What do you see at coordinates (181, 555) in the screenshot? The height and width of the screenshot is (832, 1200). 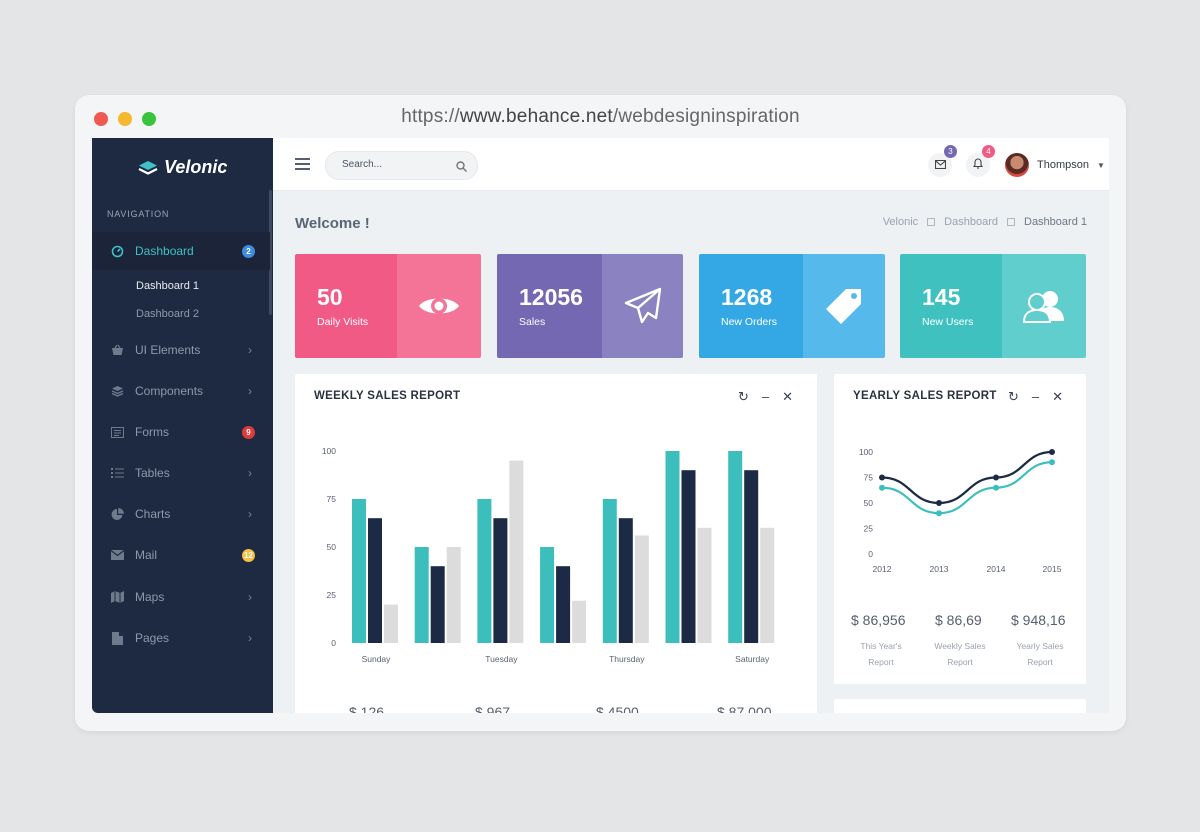 I see `sidebar-item-mail: Mail 12` at bounding box center [181, 555].